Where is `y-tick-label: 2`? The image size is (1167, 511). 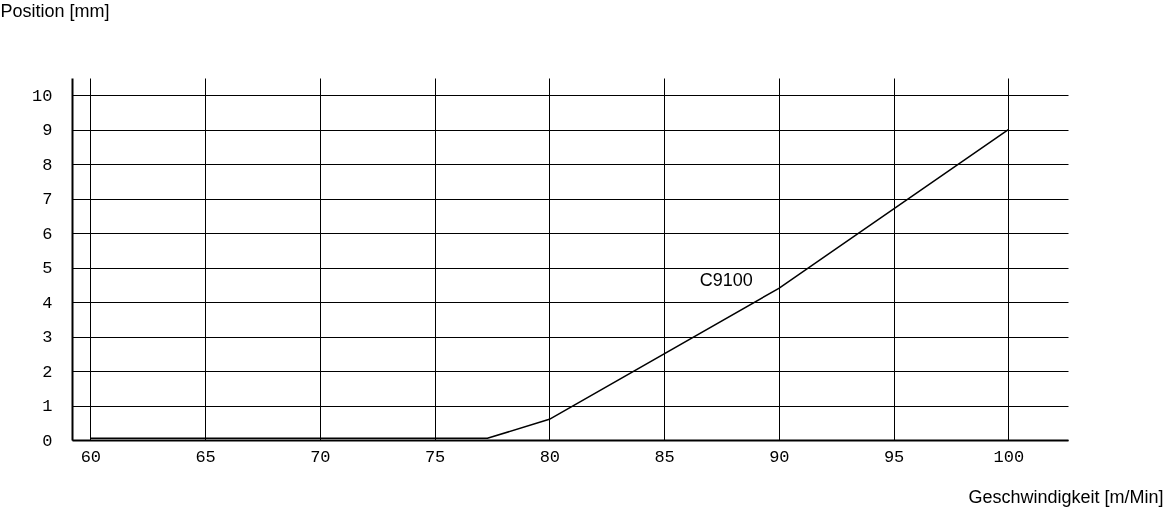 y-tick-label: 2 is located at coordinates (47, 372).